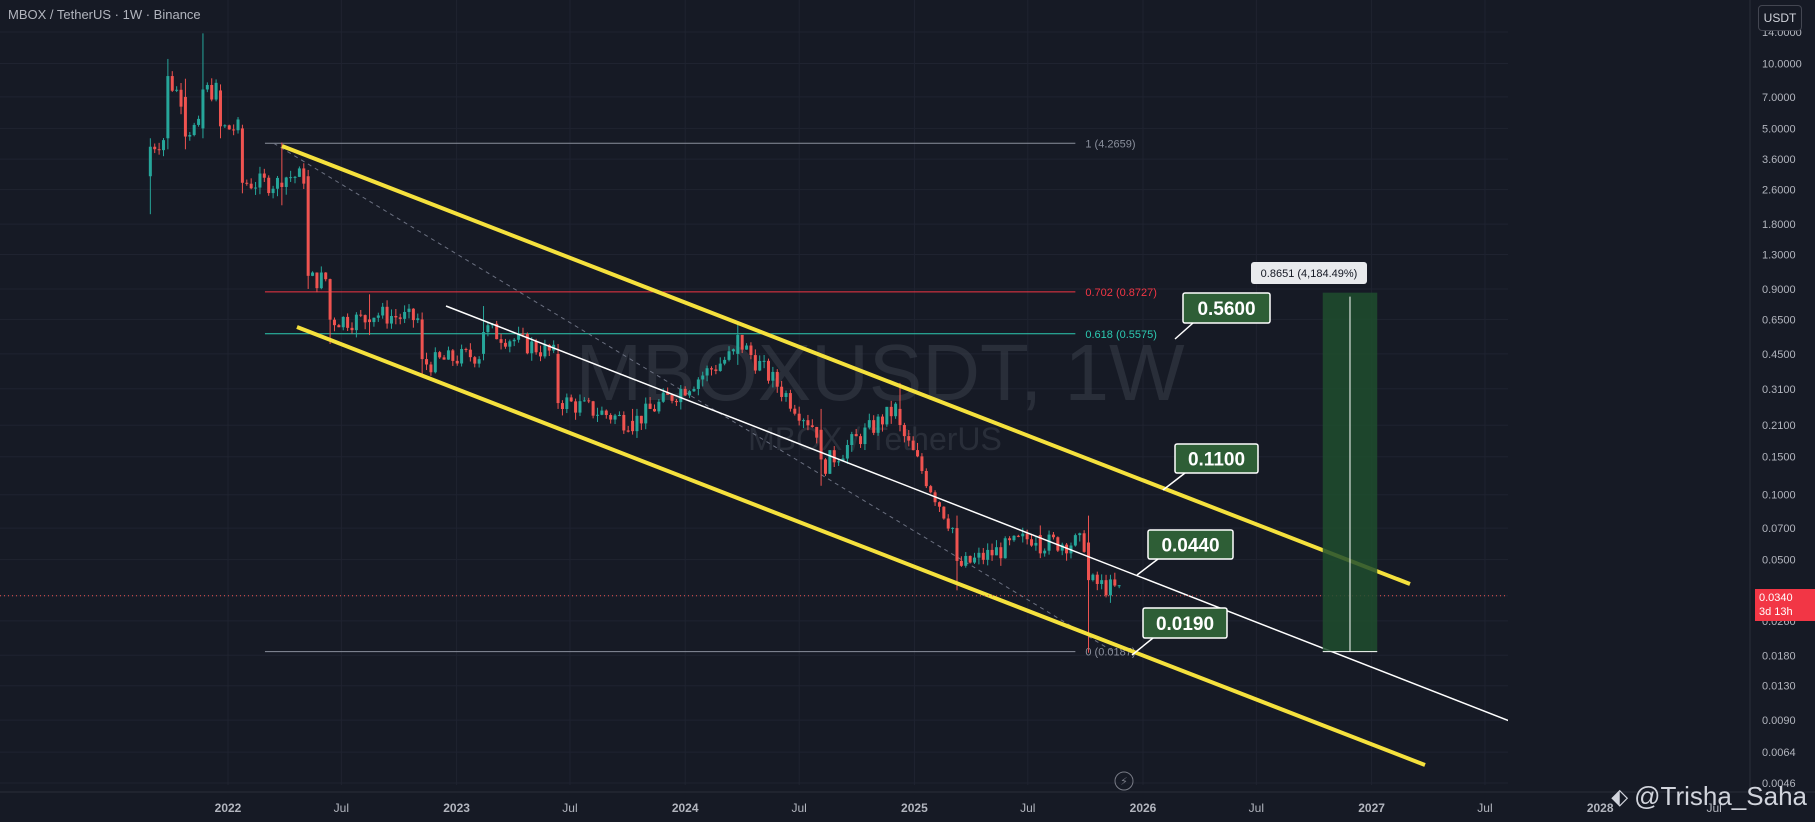 The width and height of the screenshot is (1815, 822). What do you see at coordinates (1779, 129) in the screenshot?
I see `price-tick-label: 5.0000` at bounding box center [1779, 129].